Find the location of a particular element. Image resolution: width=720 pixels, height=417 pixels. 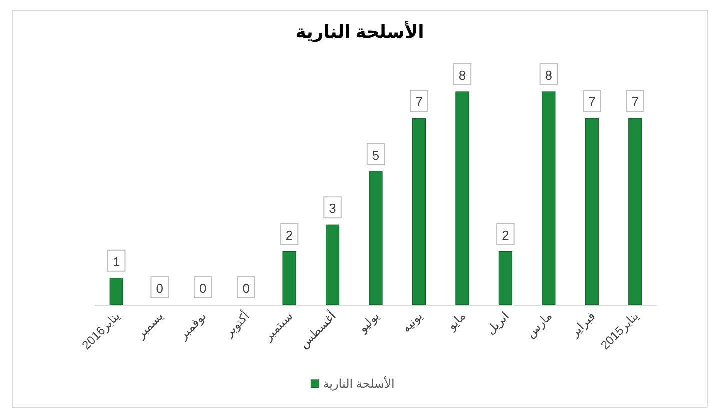

x-tick-label: يوليو is located at coordinates (369, 322).